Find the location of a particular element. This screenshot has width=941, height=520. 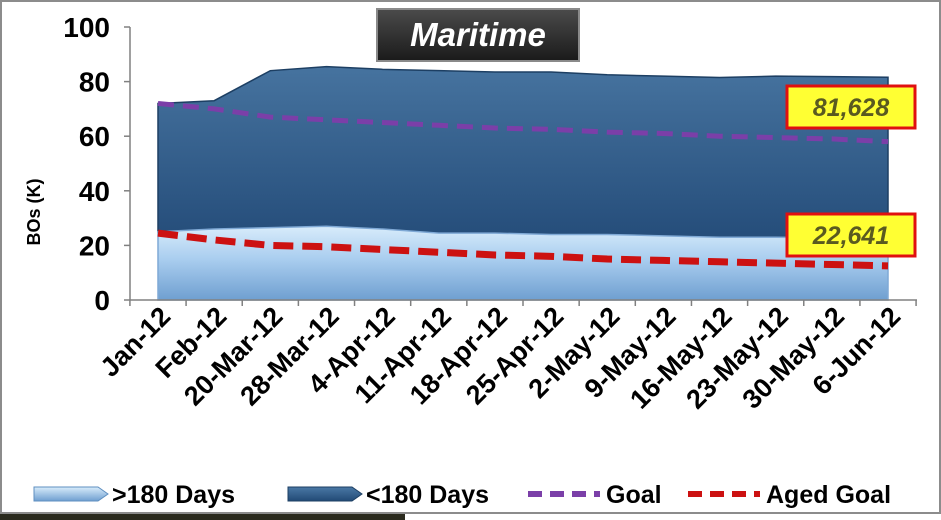

legend: >180 Days <180 Days Goal Aged Goal is located at coordinates (462, 495).